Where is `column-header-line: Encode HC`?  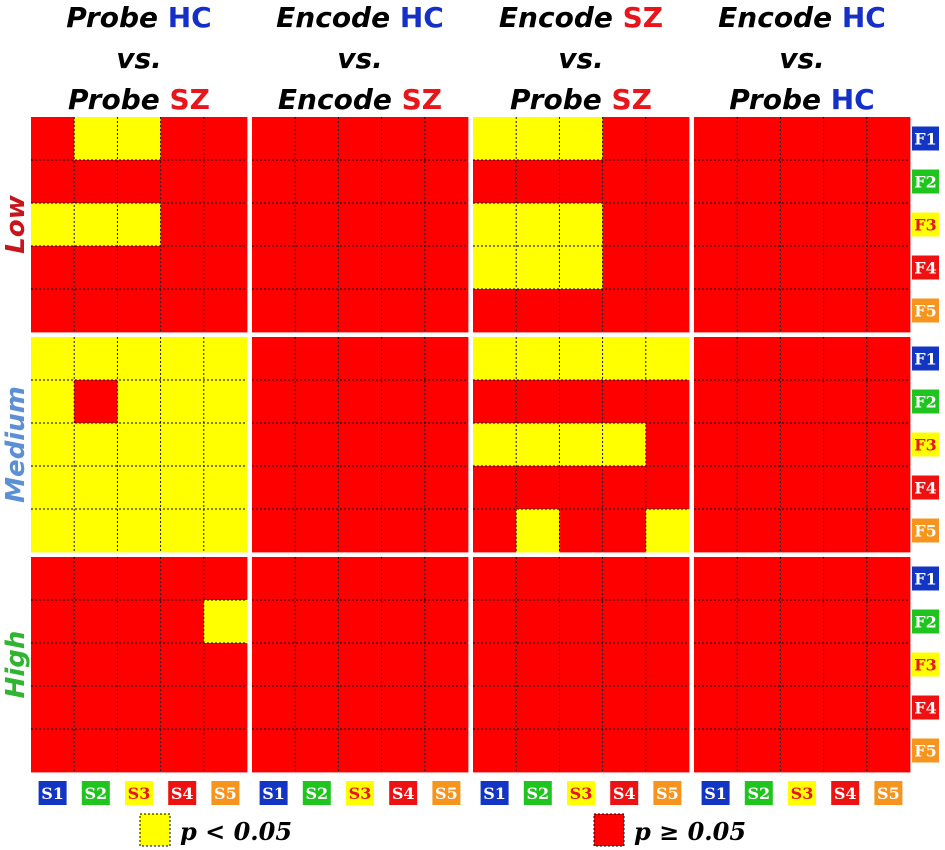 column-header-line: Encode HC is located at coordinates (360, 17).